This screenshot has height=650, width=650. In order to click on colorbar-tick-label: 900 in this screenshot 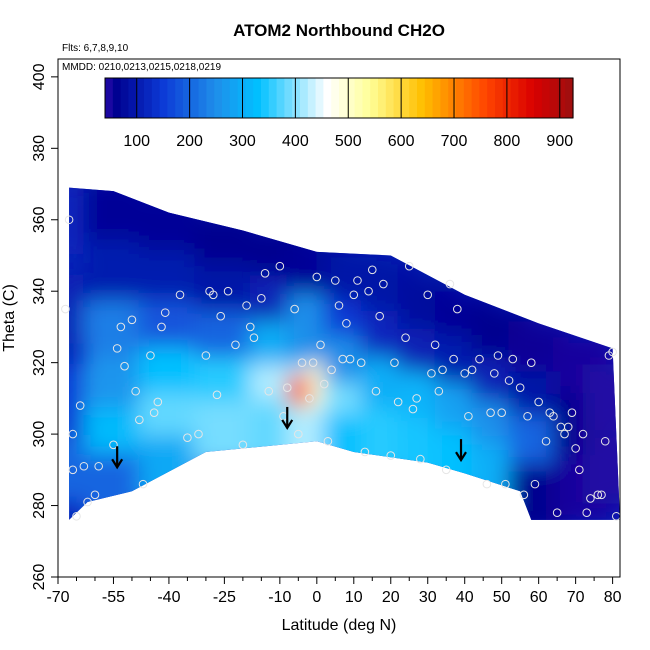, I will do `click(559, 141)`.